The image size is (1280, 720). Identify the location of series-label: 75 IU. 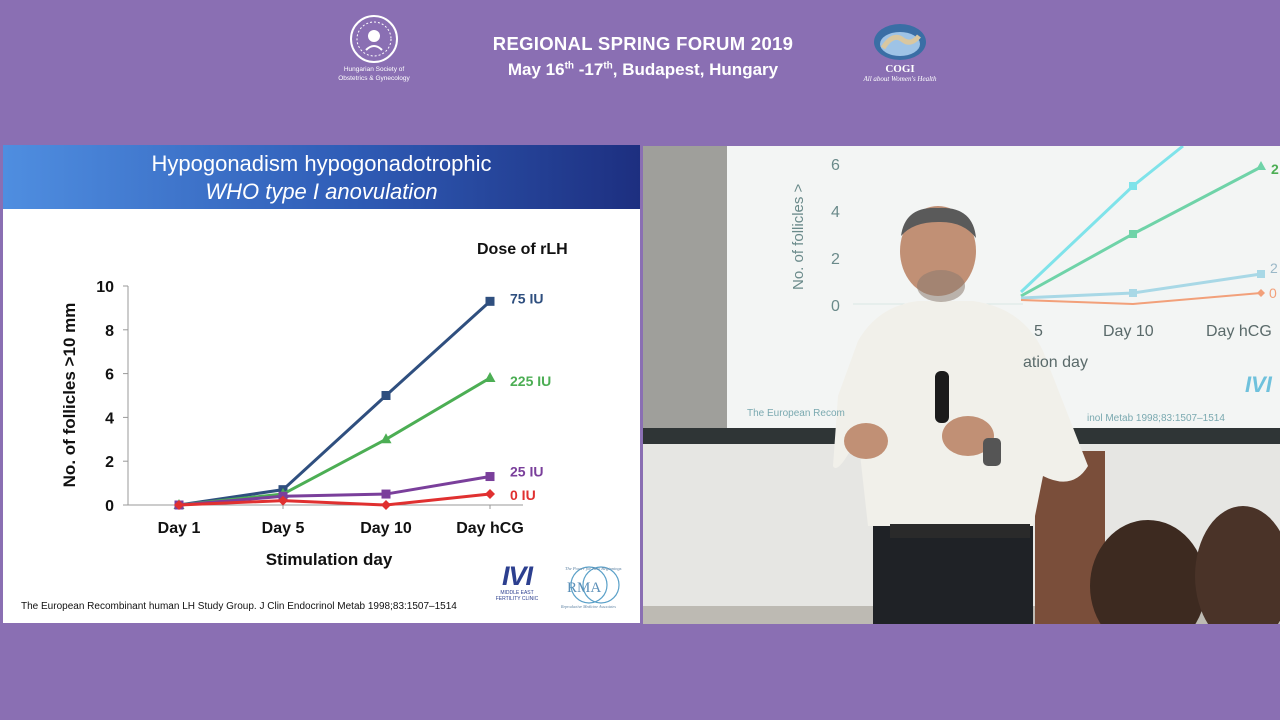
(526, 298).